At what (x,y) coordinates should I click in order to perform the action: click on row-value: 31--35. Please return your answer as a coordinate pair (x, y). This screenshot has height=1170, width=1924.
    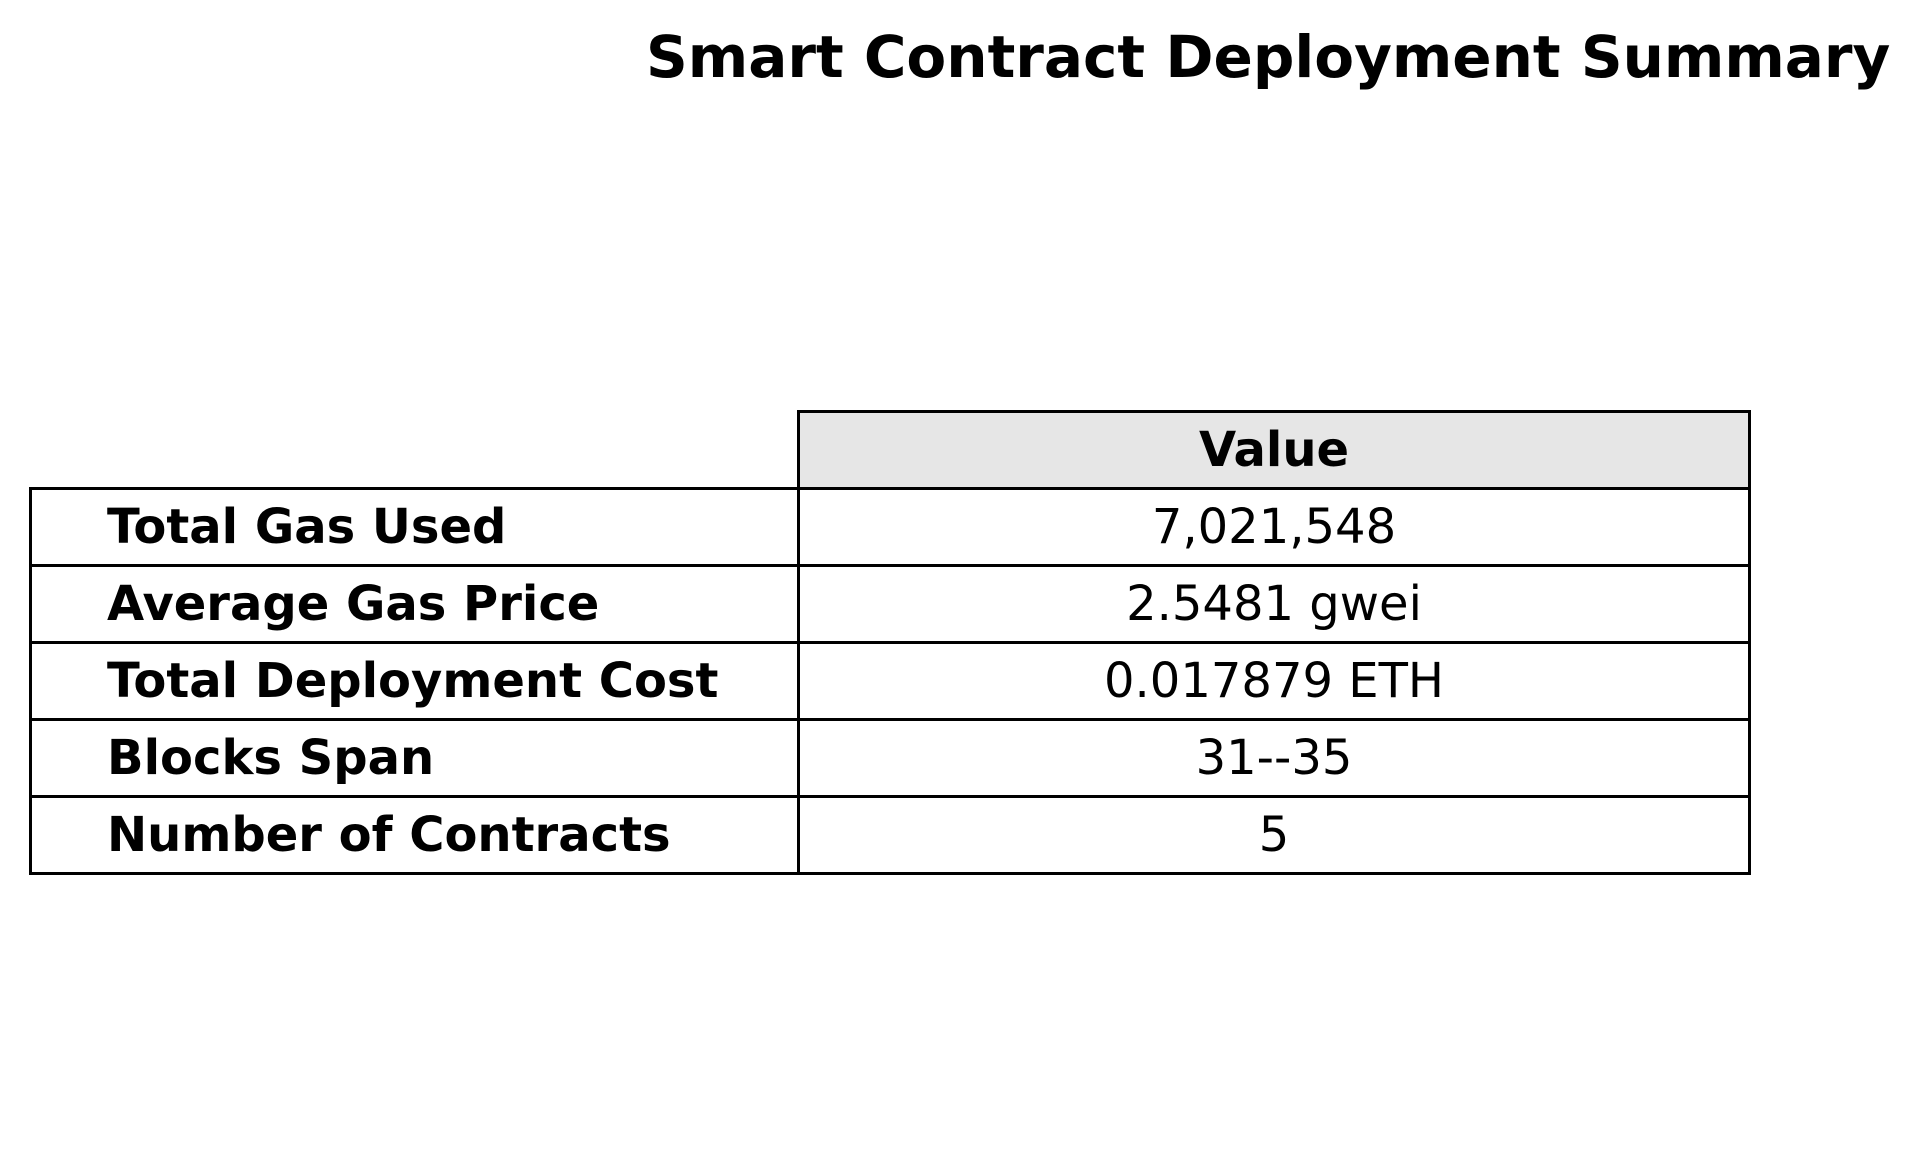
    Looking at the image, I should click on (1274, 758).